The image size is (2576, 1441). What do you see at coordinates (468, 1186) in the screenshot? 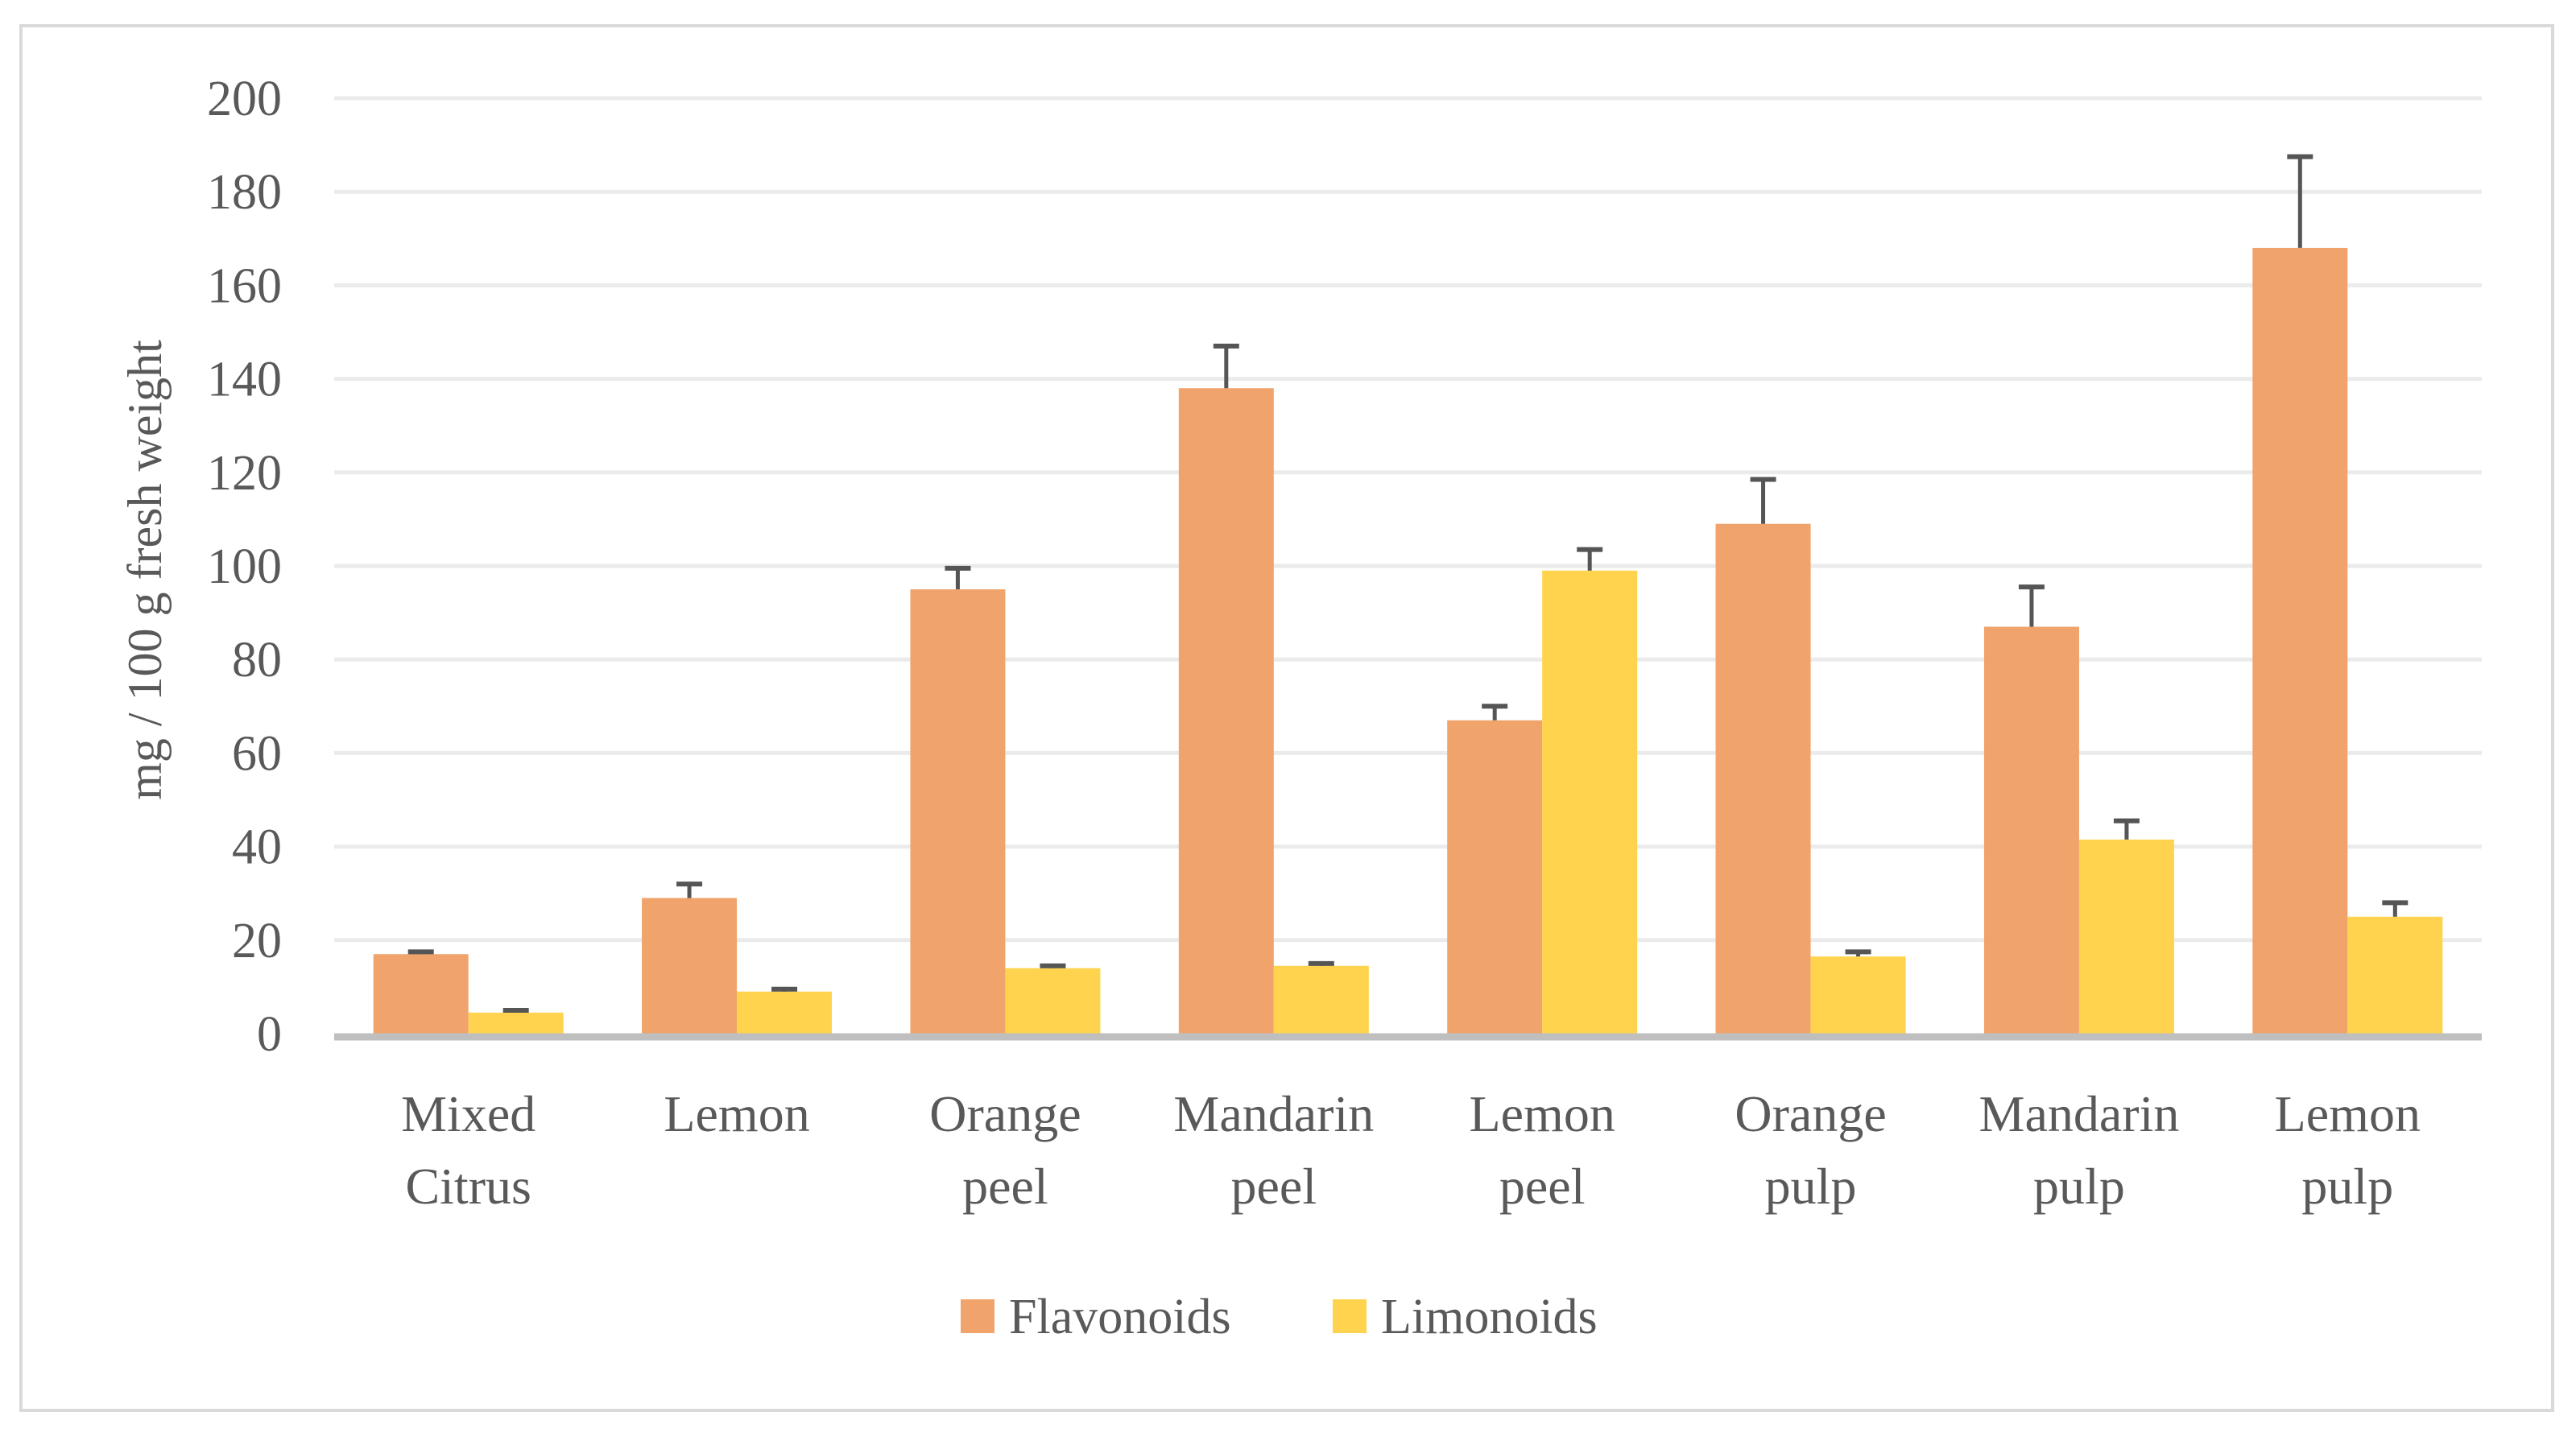
I see `category-label: Citrus` at bounding box center [468, 1186].